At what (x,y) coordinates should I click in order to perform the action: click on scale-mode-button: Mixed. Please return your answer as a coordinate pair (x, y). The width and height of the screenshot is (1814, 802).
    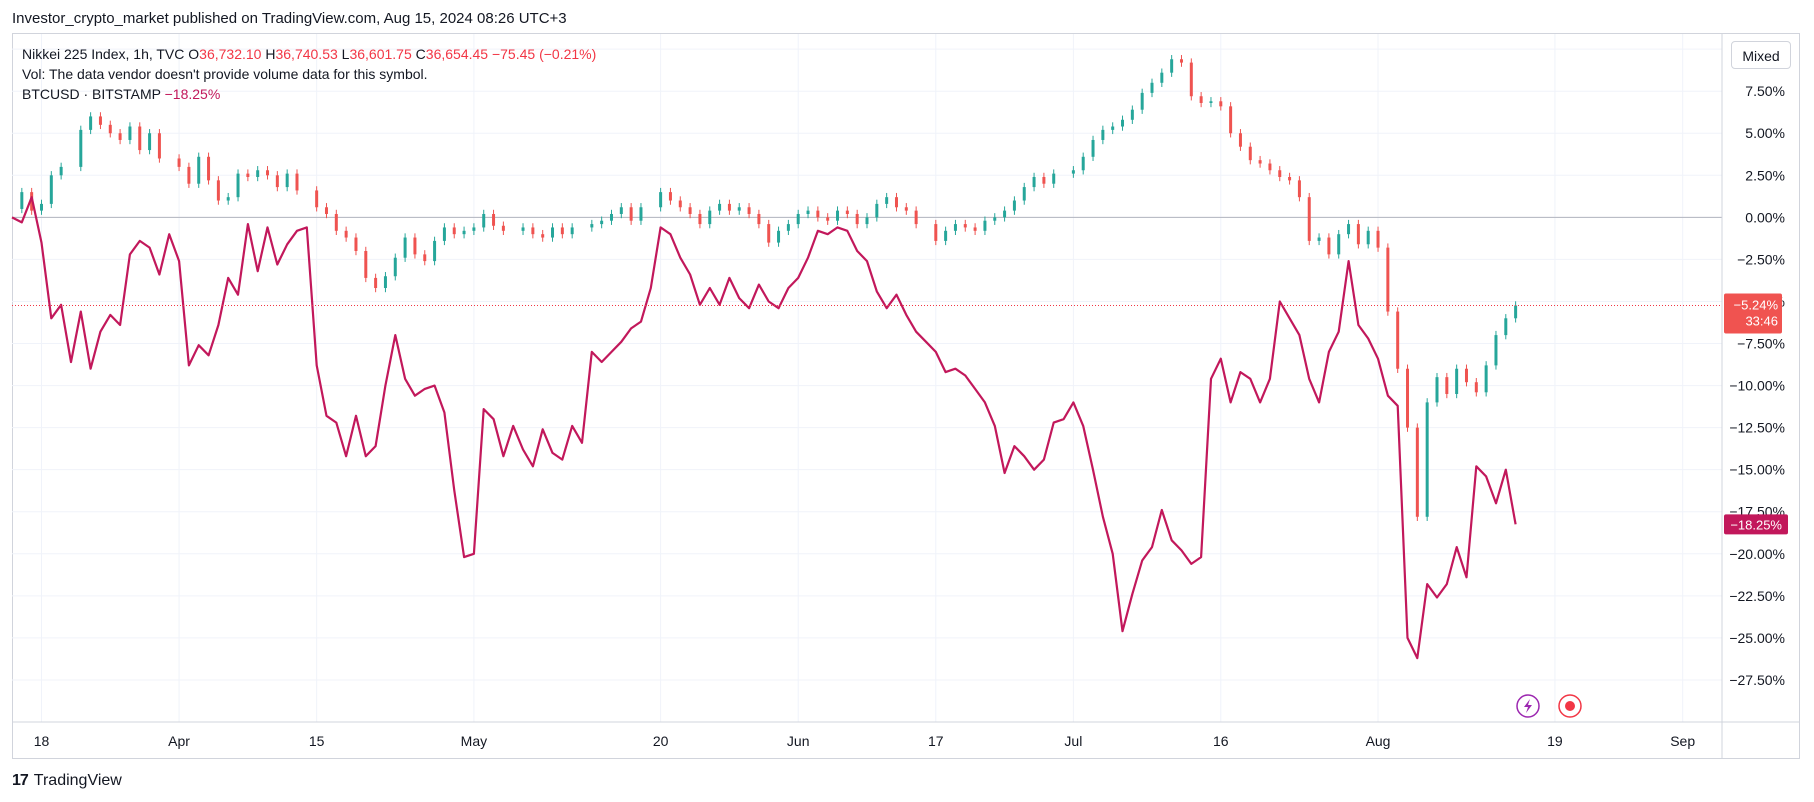
    Looking at the image, I should click on (1761, 55).